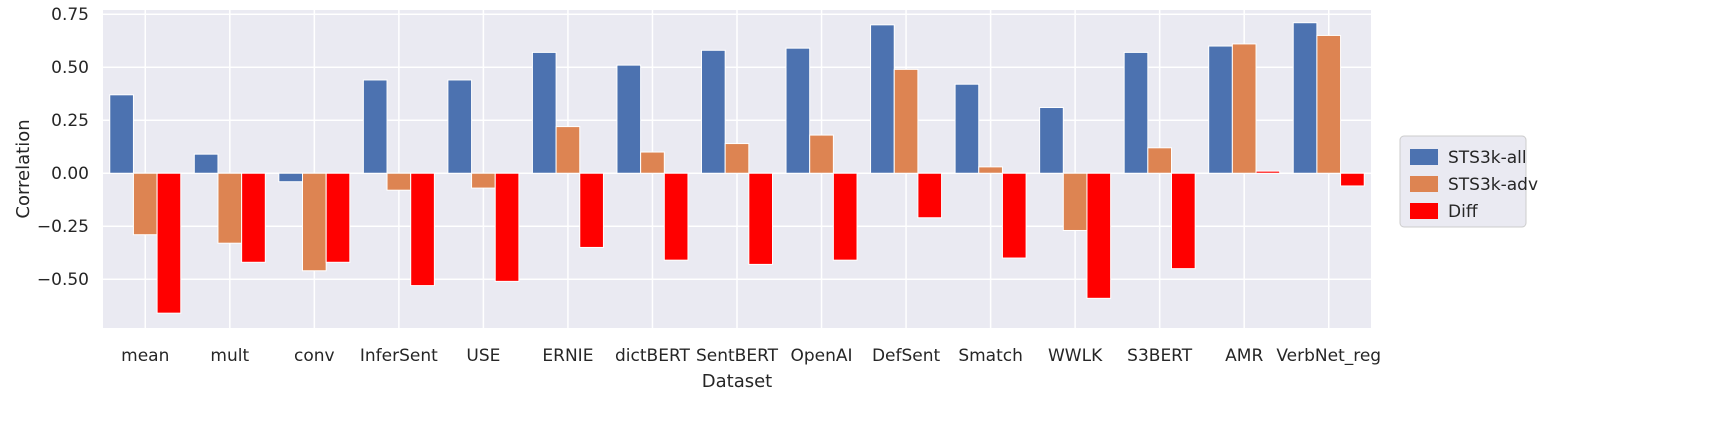  I want to click on x-tick-label: mult, so click(229, 356).